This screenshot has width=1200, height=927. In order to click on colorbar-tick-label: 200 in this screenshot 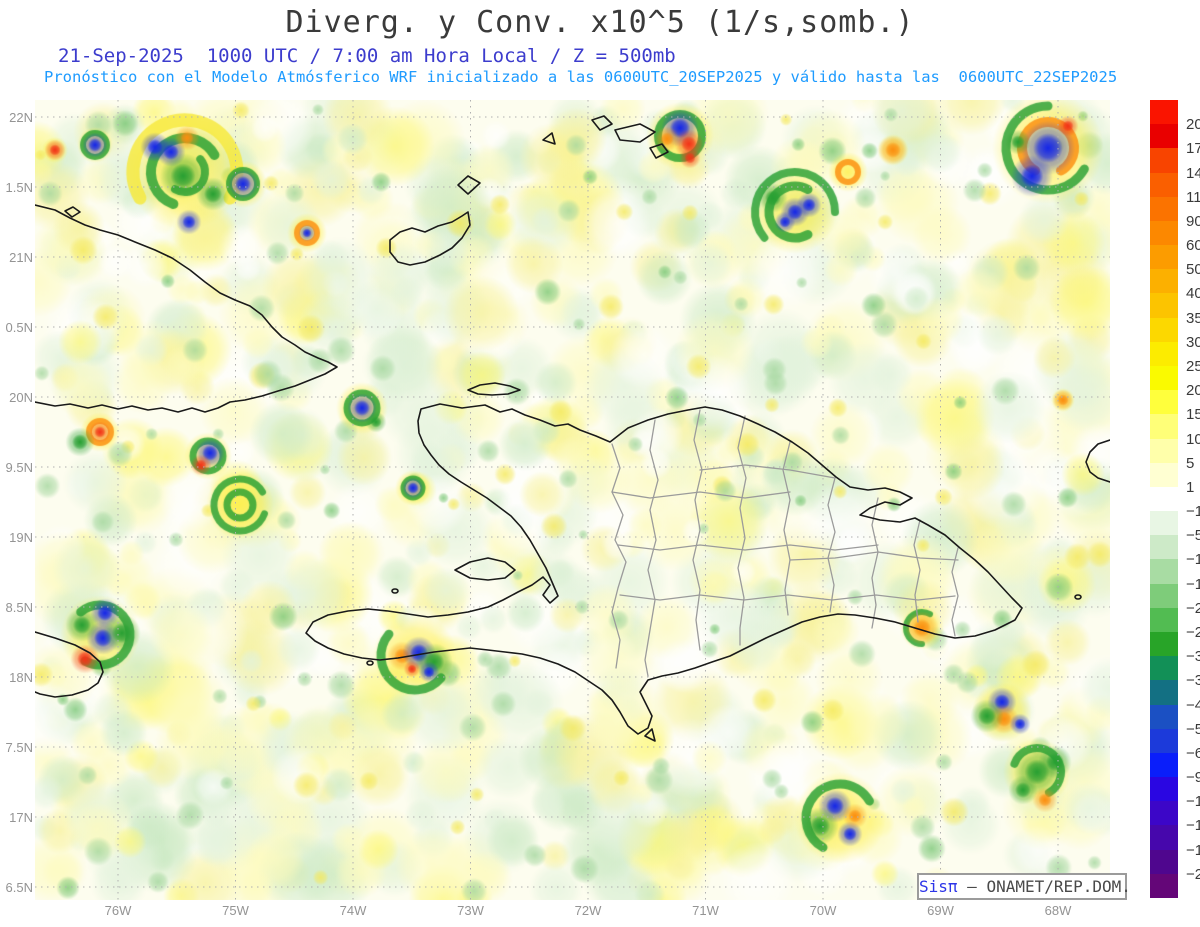, I will do `click(1193, 125)`.